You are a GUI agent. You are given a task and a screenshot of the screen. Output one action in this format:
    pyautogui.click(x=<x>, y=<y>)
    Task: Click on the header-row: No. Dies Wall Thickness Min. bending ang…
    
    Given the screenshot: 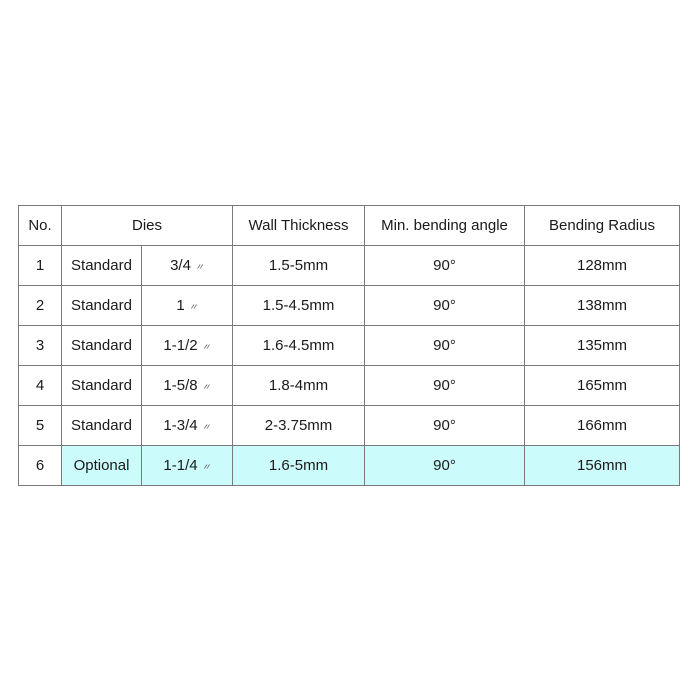 What is the action you would take?
    pyautogui.click(x=349, y=225)
    